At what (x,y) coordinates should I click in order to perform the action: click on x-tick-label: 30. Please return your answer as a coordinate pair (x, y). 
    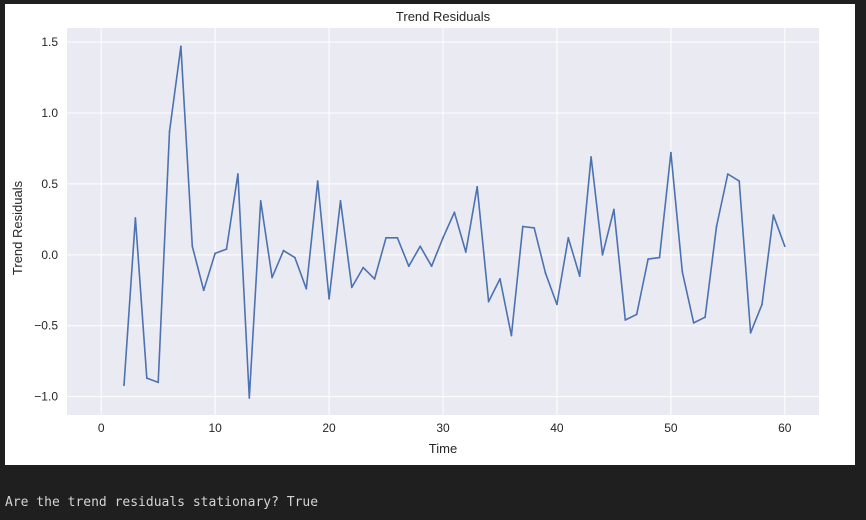
    Looking at the image, I should click on (443, 428).